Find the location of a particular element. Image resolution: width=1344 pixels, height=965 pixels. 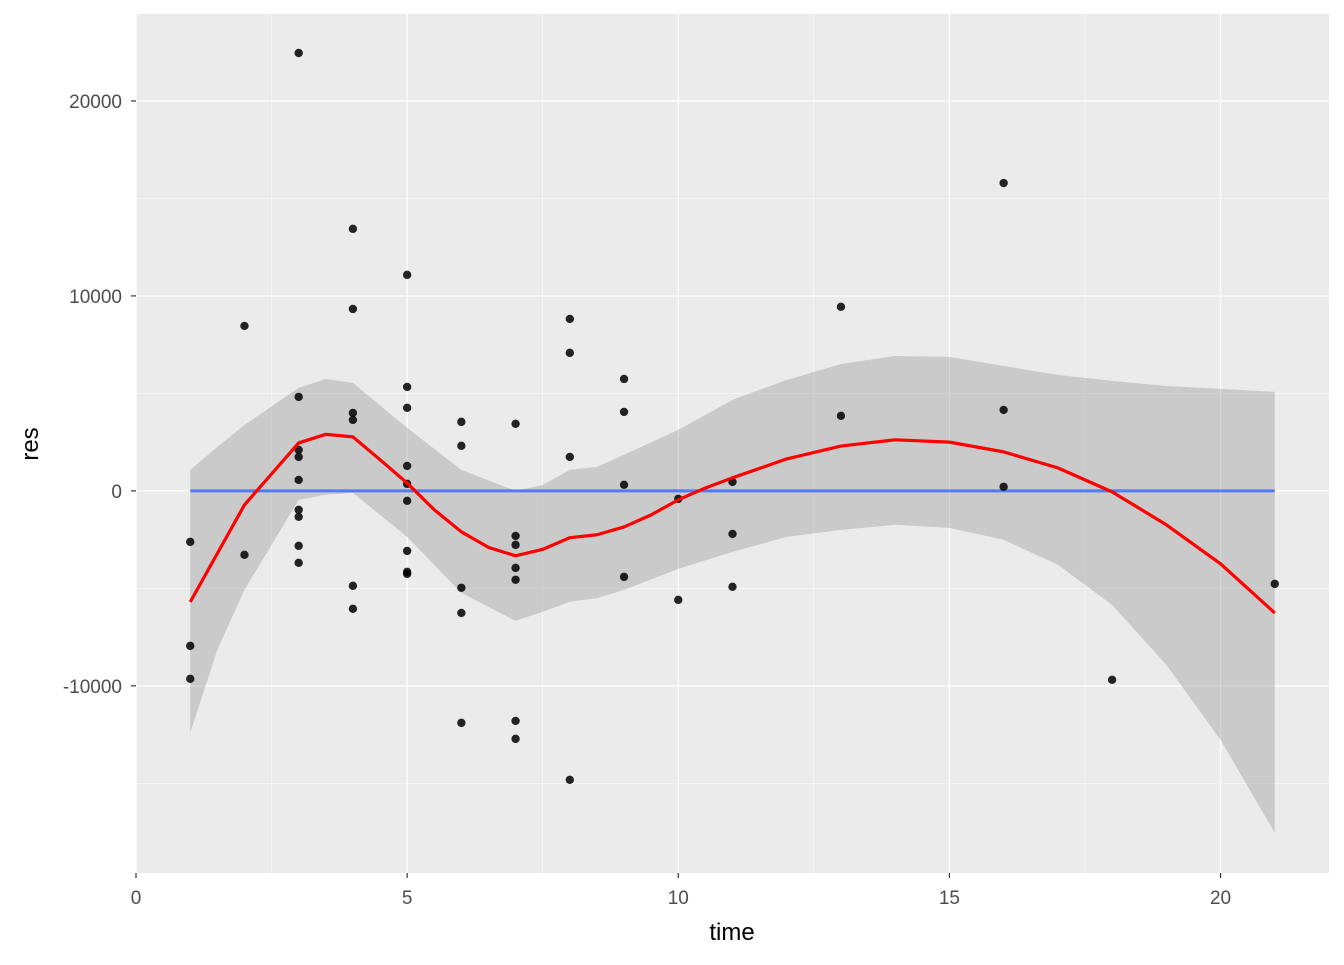

x-axis-label: time is located at coordinates (731, 932).